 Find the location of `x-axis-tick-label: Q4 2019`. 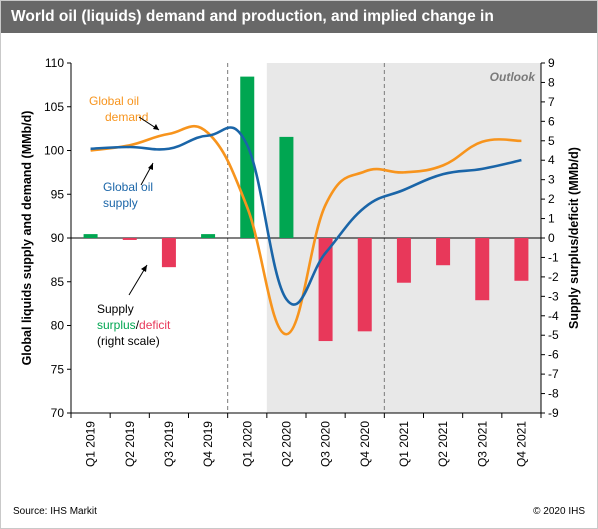

x-axis-tick-label: Q4 2019 is located at coordinates (208, 444).